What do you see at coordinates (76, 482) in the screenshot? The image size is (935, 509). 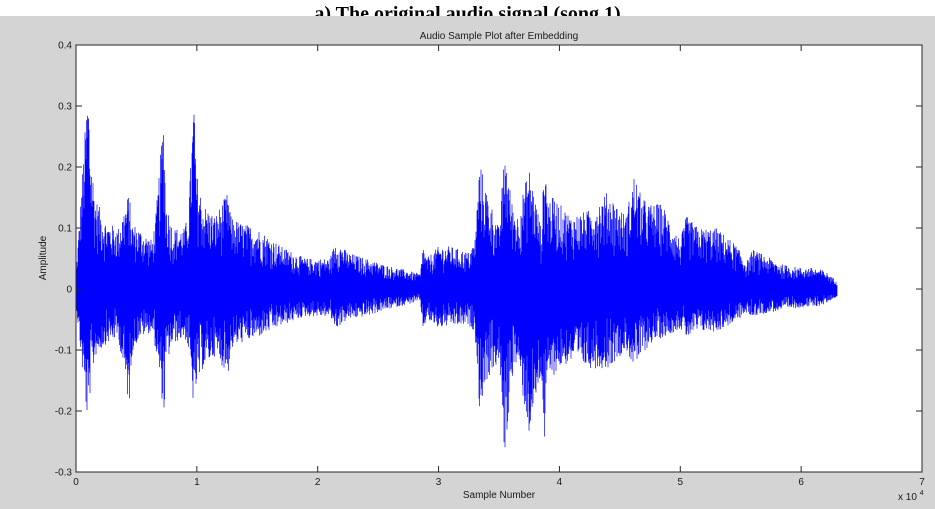 I see `x-tick-label: 0` at bounding box center [76, 482].